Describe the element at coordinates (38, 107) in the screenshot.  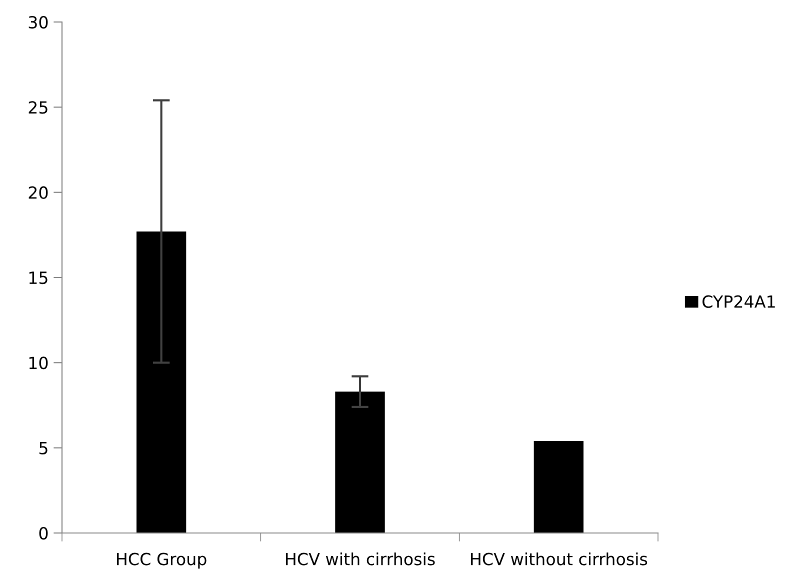
I see `y-tick-label: 25` at that location.